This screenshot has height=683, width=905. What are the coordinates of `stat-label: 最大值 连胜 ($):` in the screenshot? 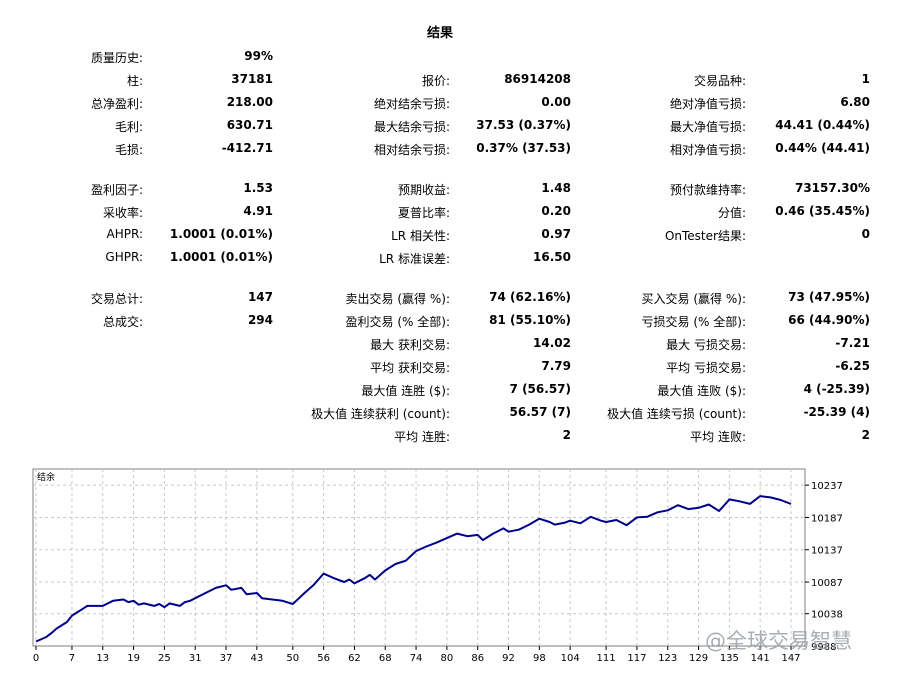 It's located at (405, 391).